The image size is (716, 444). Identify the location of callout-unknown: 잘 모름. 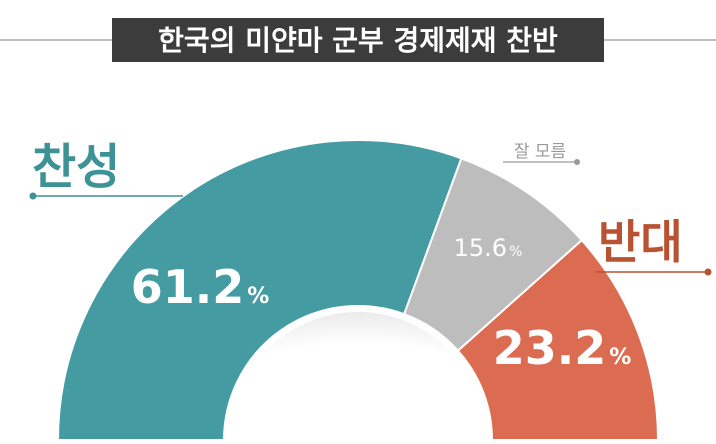
(541, 153).